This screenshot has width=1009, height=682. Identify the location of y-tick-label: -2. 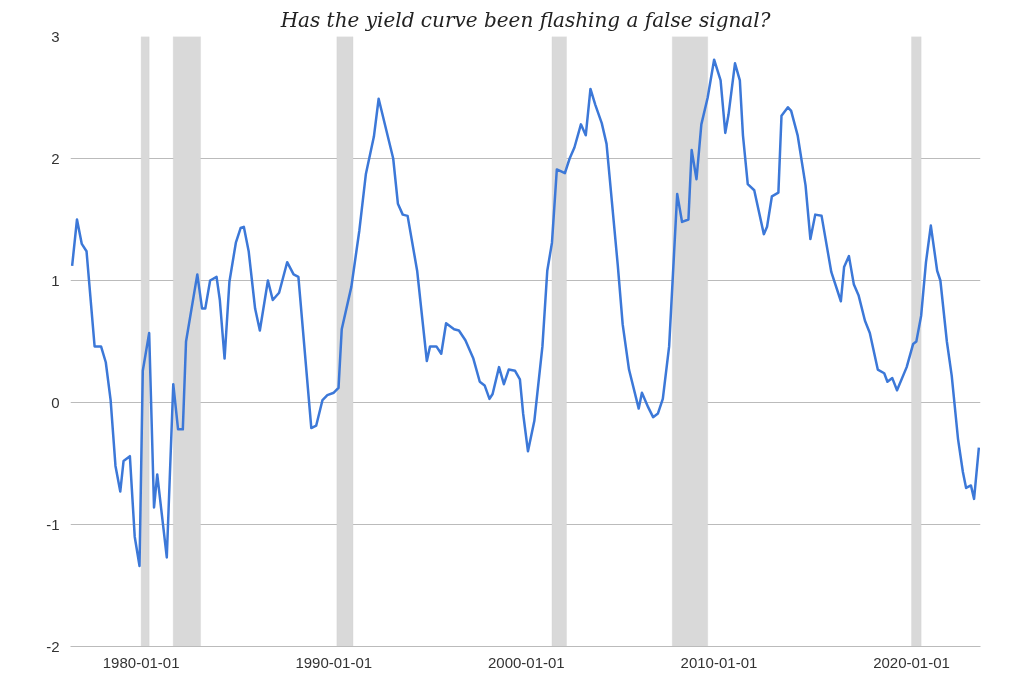
(53, 646).